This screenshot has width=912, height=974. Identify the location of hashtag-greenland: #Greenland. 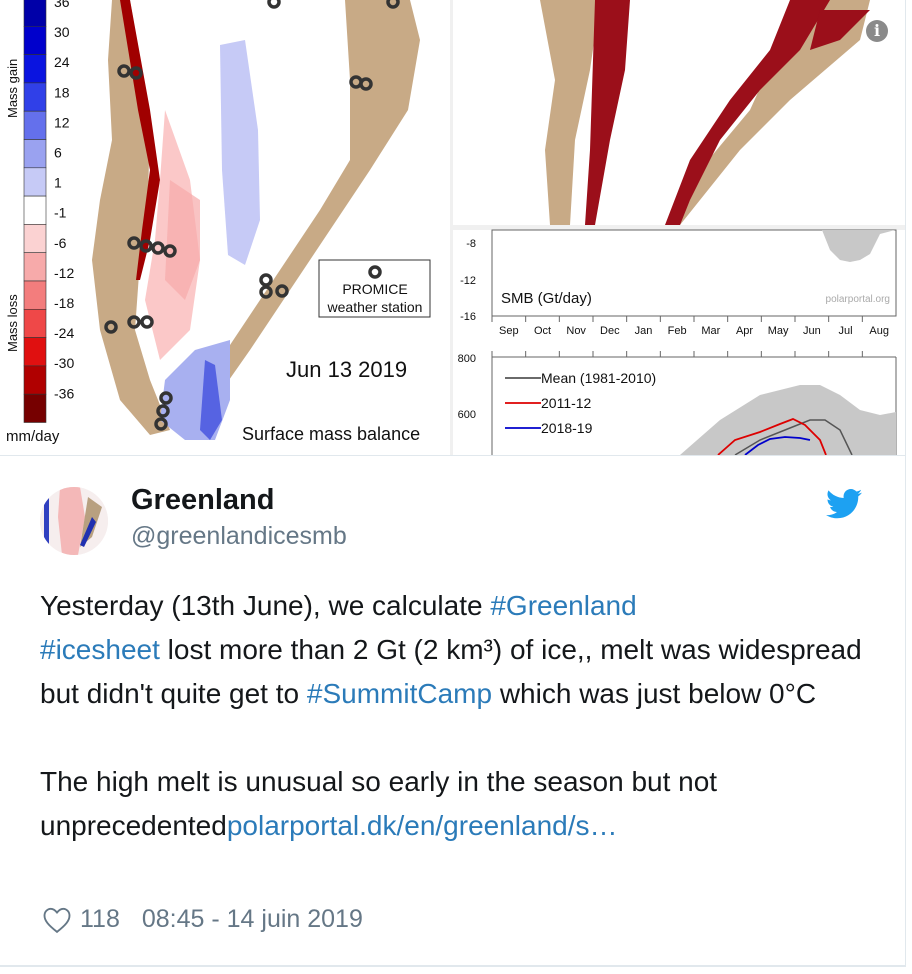
(563, 605).